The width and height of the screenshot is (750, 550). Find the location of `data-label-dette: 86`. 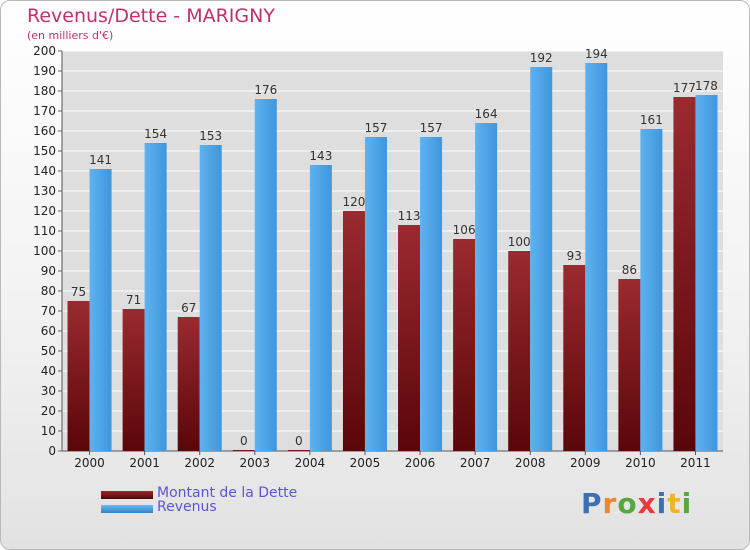

data-label-dette: 86 is located at coordinates (629, 270).